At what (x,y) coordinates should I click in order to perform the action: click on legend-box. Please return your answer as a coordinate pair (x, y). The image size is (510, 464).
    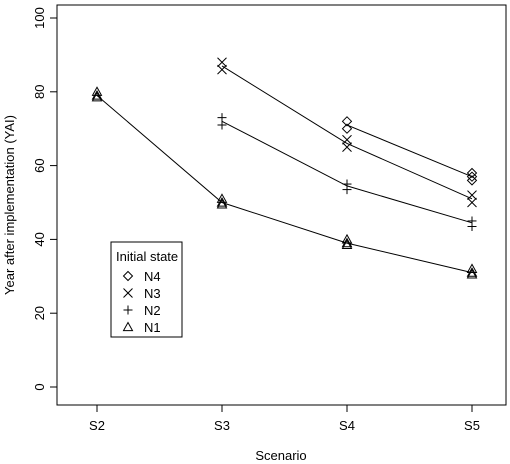
    Looking at the image, I should click on (146, 289).